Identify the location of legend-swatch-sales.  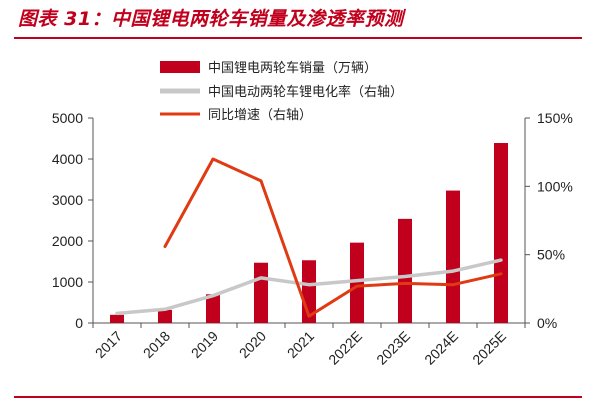
(180, 67).